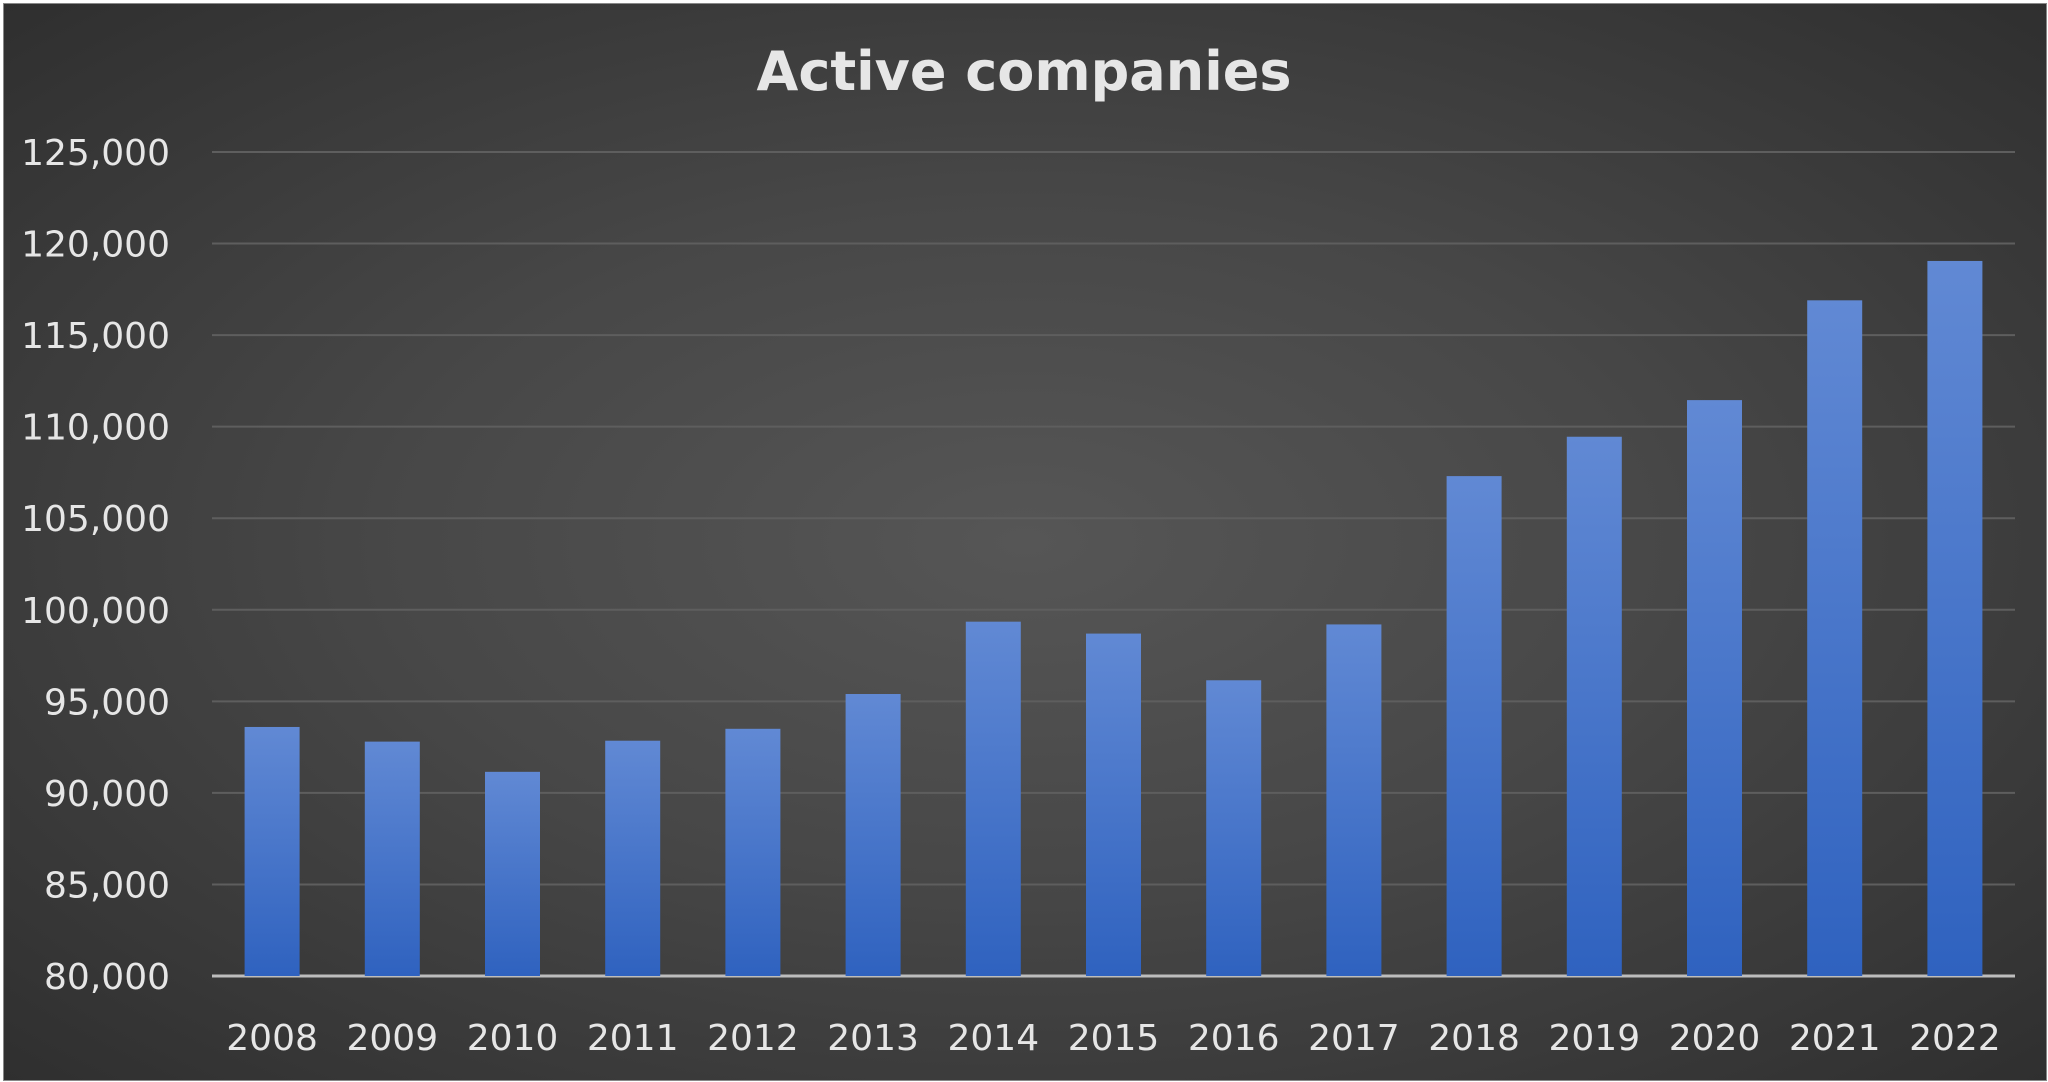 The height and width of the screenshot is (1082, 2048). I want to click on x-tick-label: 2013, so click(873, 1038).